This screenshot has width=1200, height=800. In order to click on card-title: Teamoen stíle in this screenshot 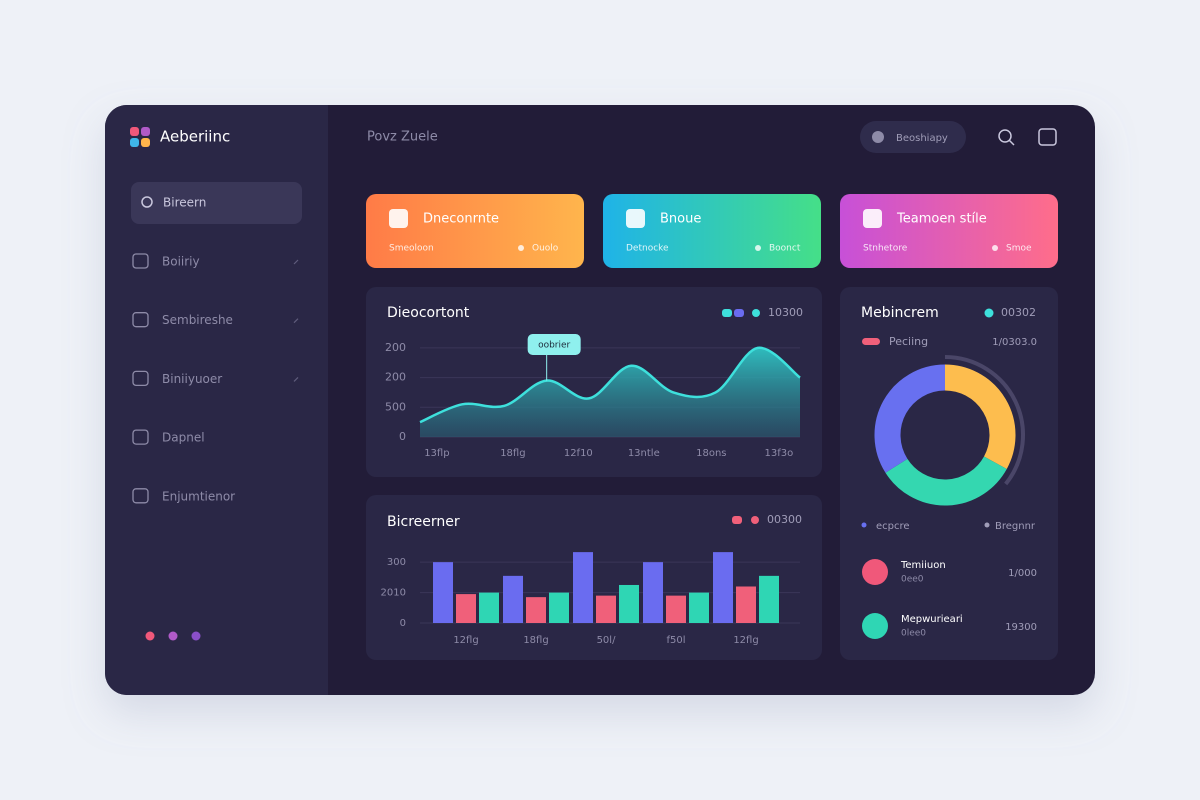, I will do `click(941, 219)`.